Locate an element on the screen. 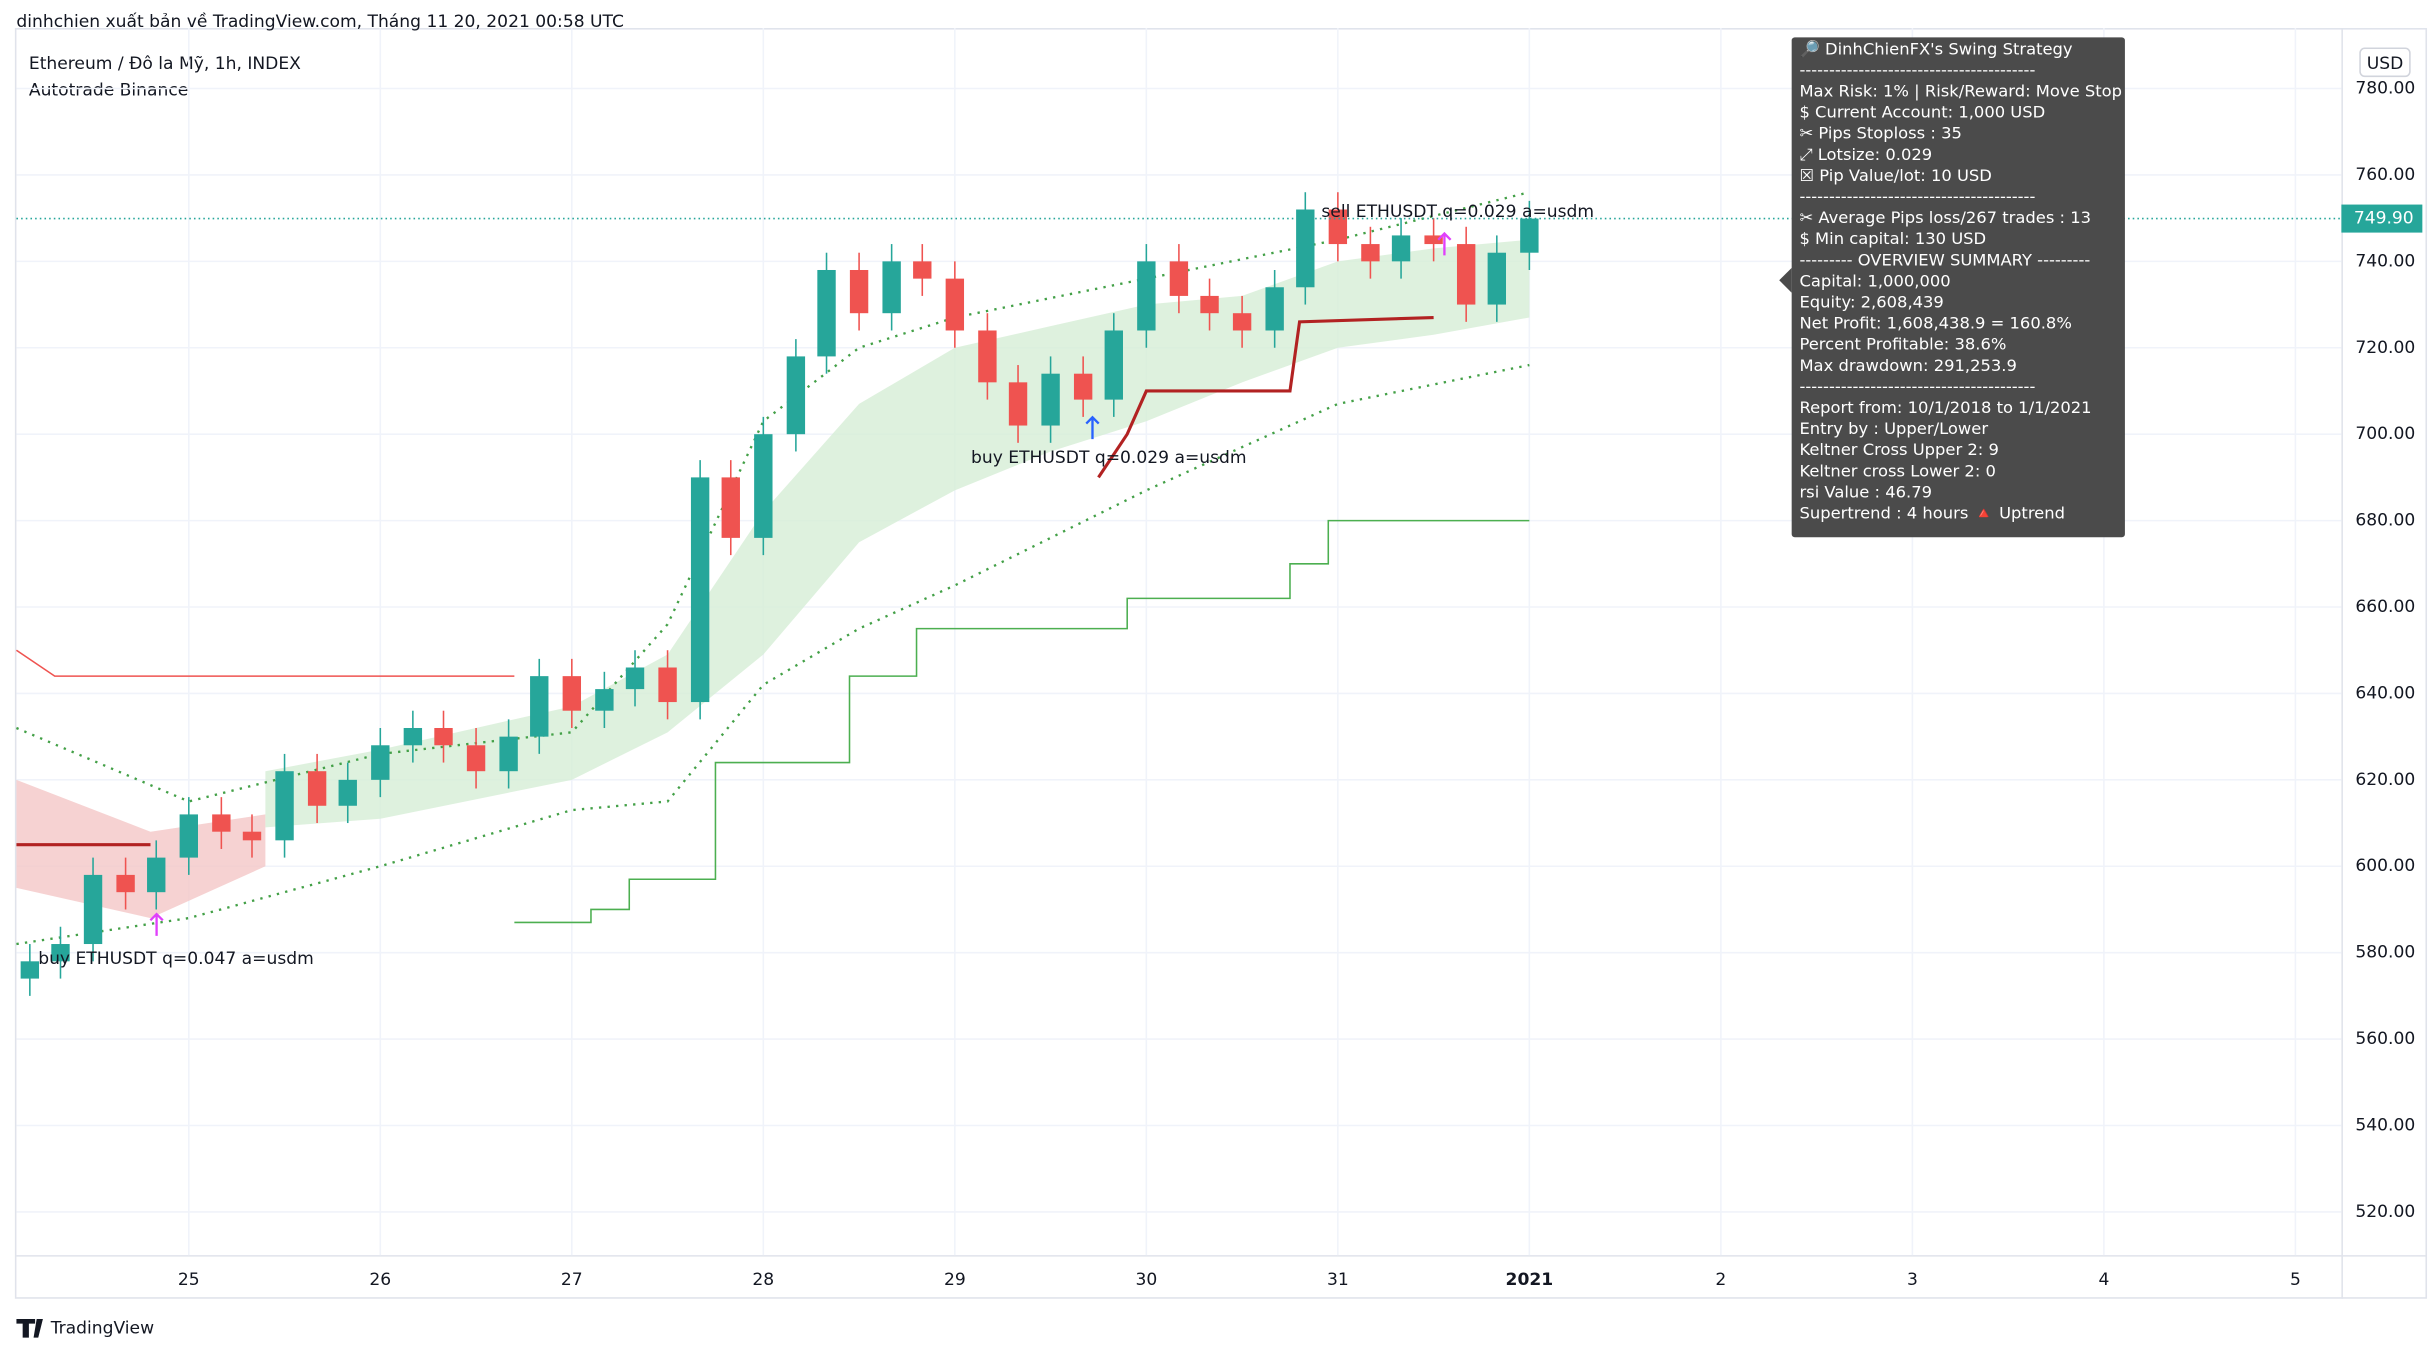 The width and height of the screenshot is (2431, 1347). y-tick-label: 560.00 is located at coordinates (2385, 1039).